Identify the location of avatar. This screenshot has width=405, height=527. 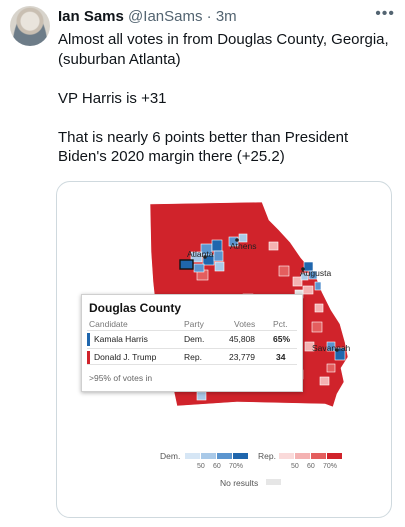
(30, 26).